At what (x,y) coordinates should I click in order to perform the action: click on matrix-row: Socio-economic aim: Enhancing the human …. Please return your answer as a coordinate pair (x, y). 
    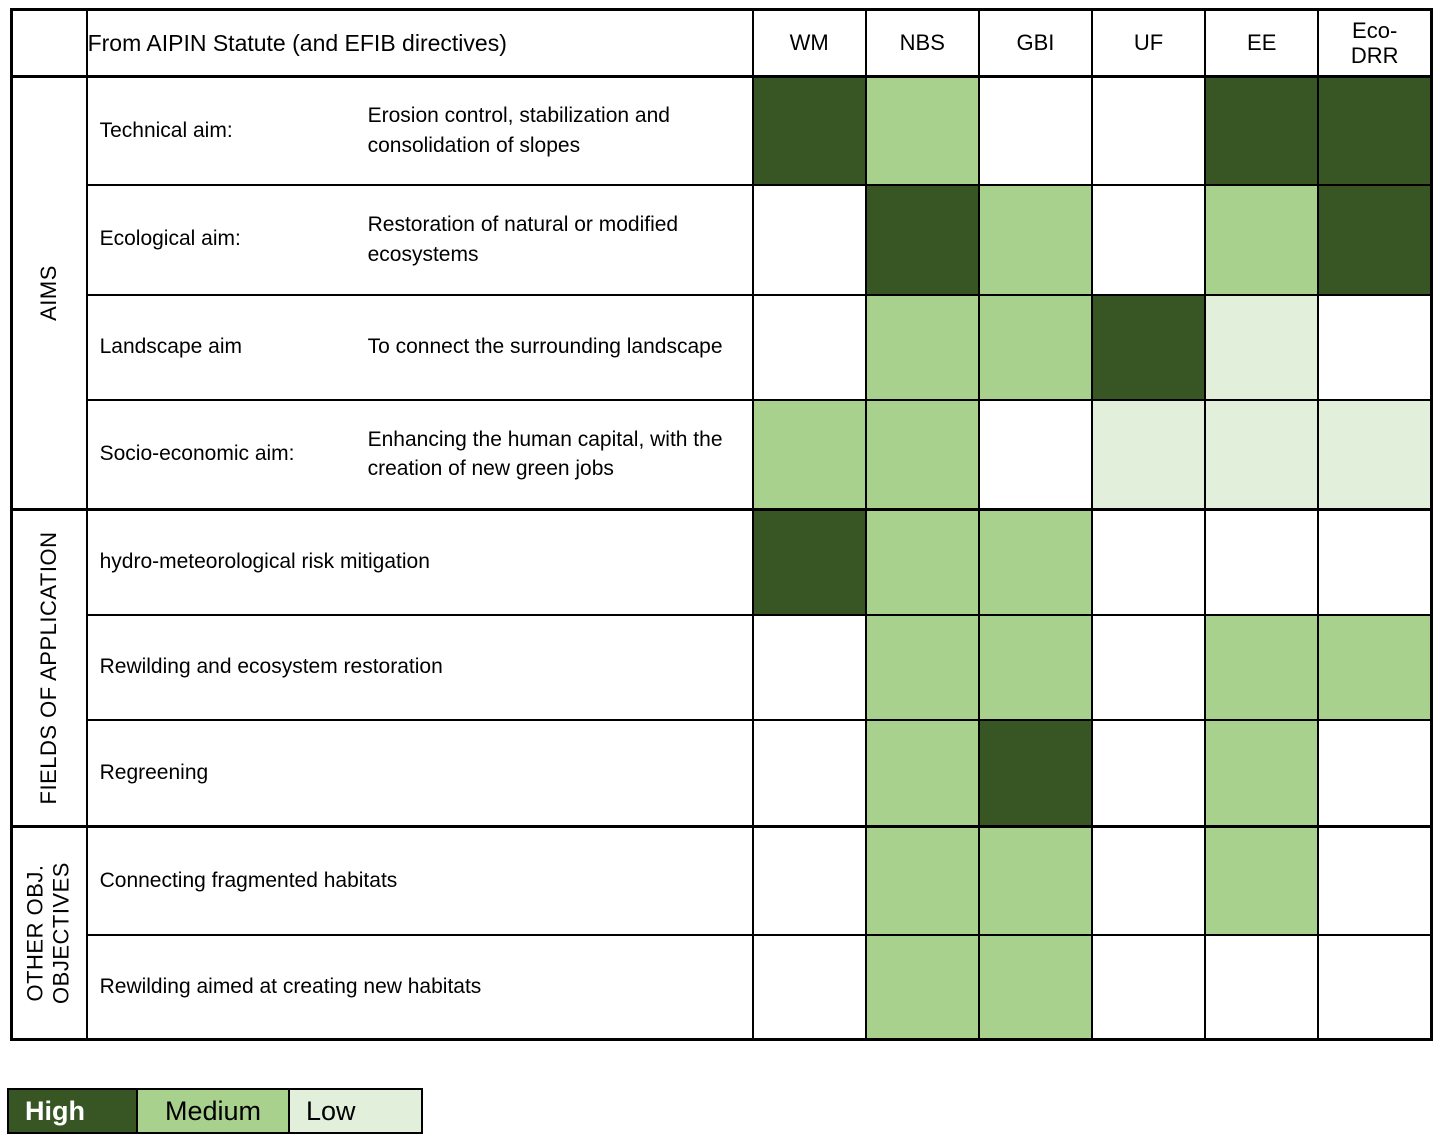
    Looking at the image, I should click on (722, 454).